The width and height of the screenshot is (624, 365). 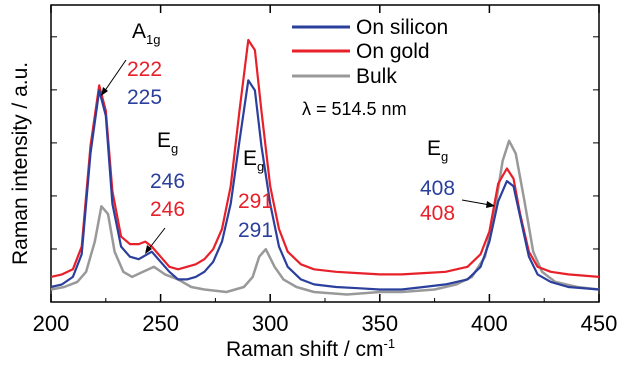 What do you see at coordinates (379, 323) in the screenshot?
I see `x-tick-label: 350` at bounding box center [379, 323].